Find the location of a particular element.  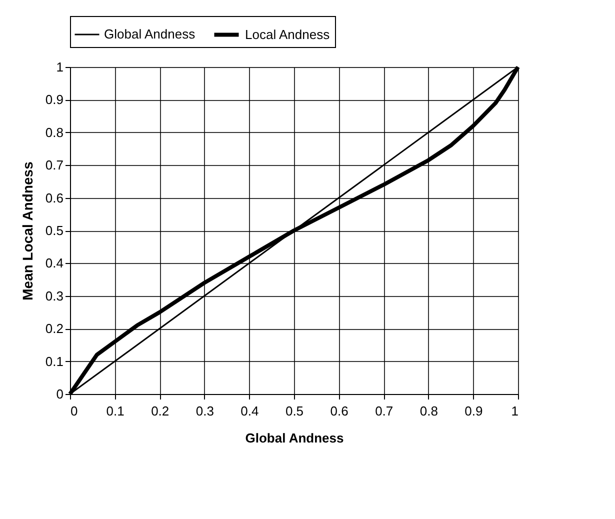

legend-label: Global Andness is located at coordinates (150, 34).